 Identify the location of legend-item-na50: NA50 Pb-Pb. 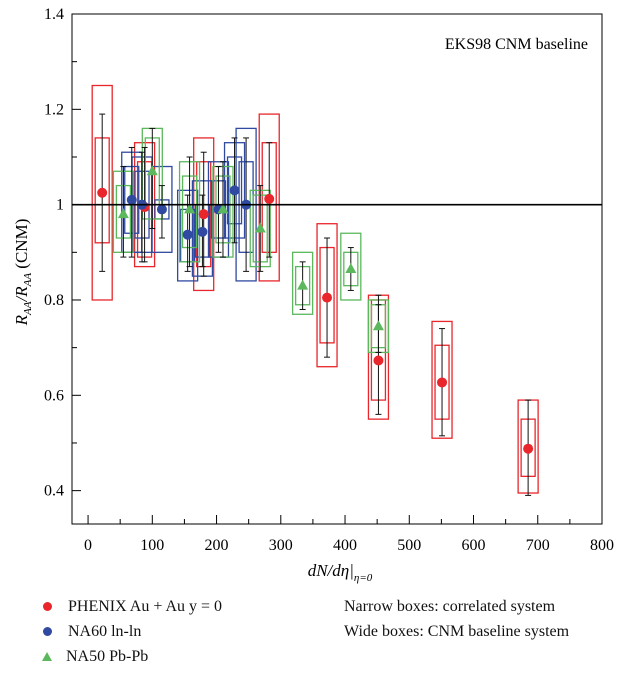
(131, 656).